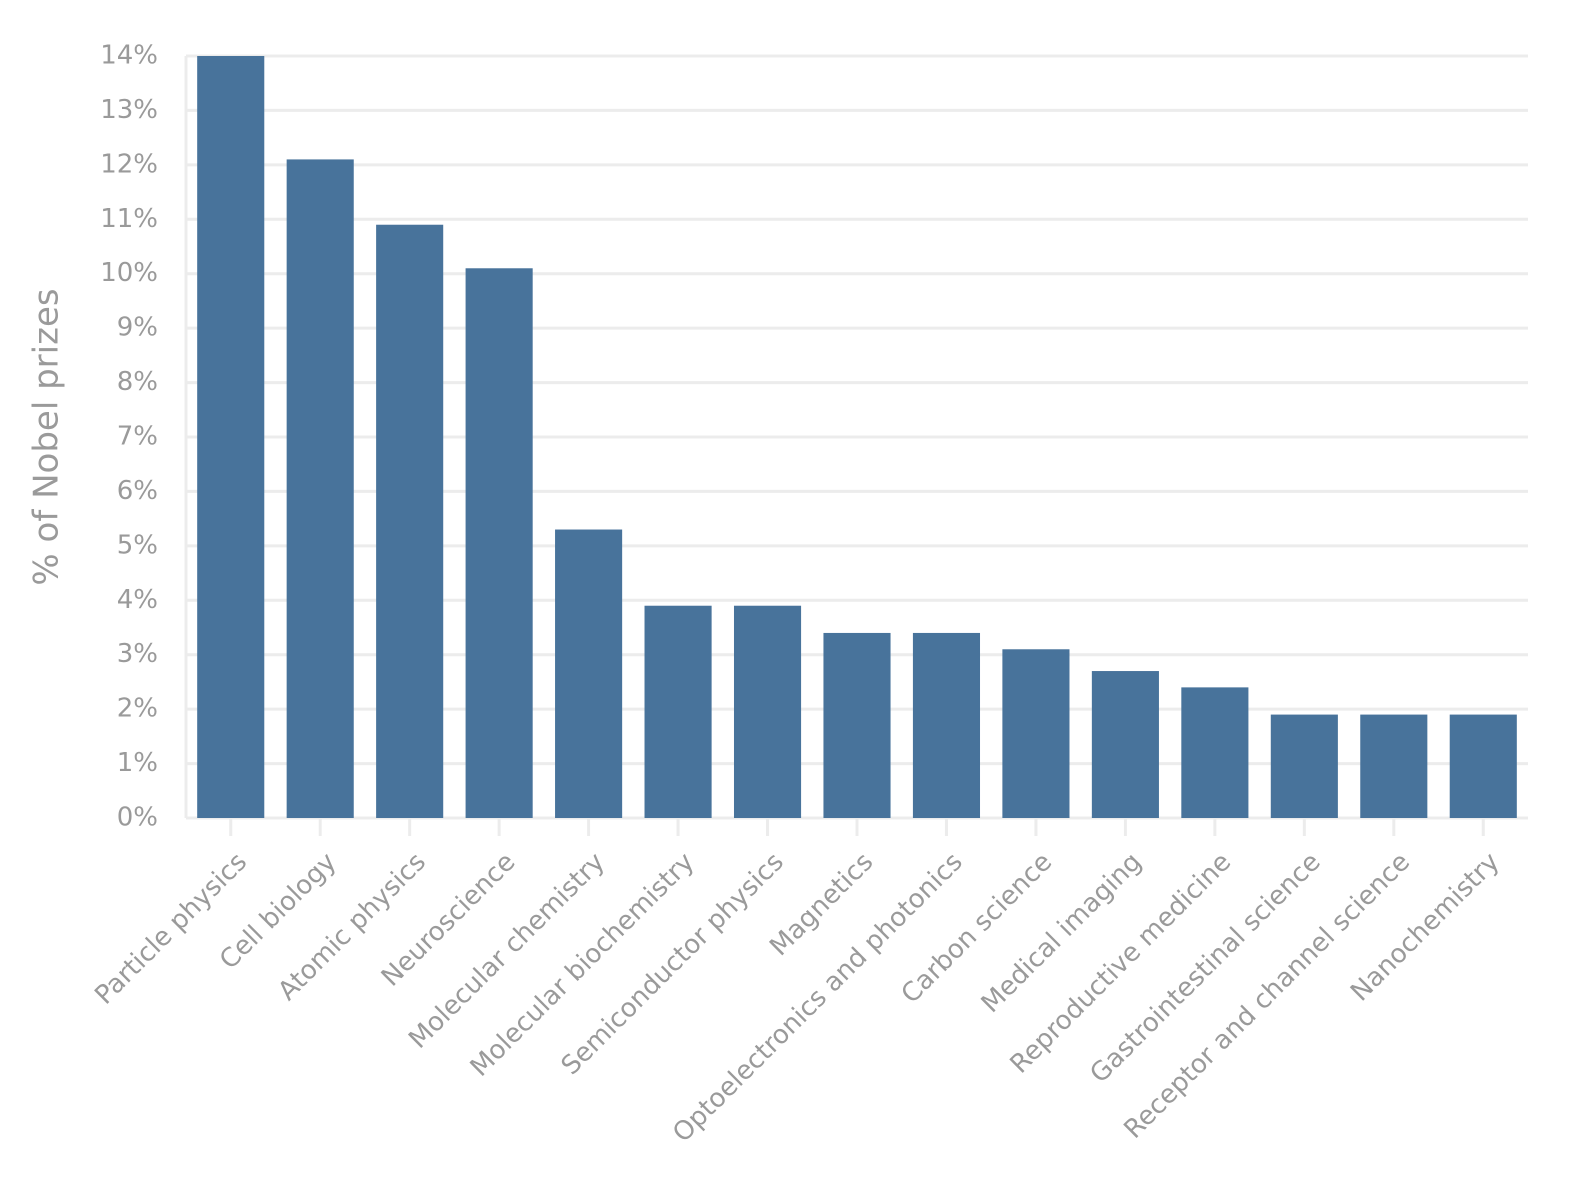 Image resolution: width=1594 pixels, height=1196 pixels. What do you see at coordinates (137, 709) in the screenshot?
I see `y-tick-label: 2%` at bounding box center [137, 709].